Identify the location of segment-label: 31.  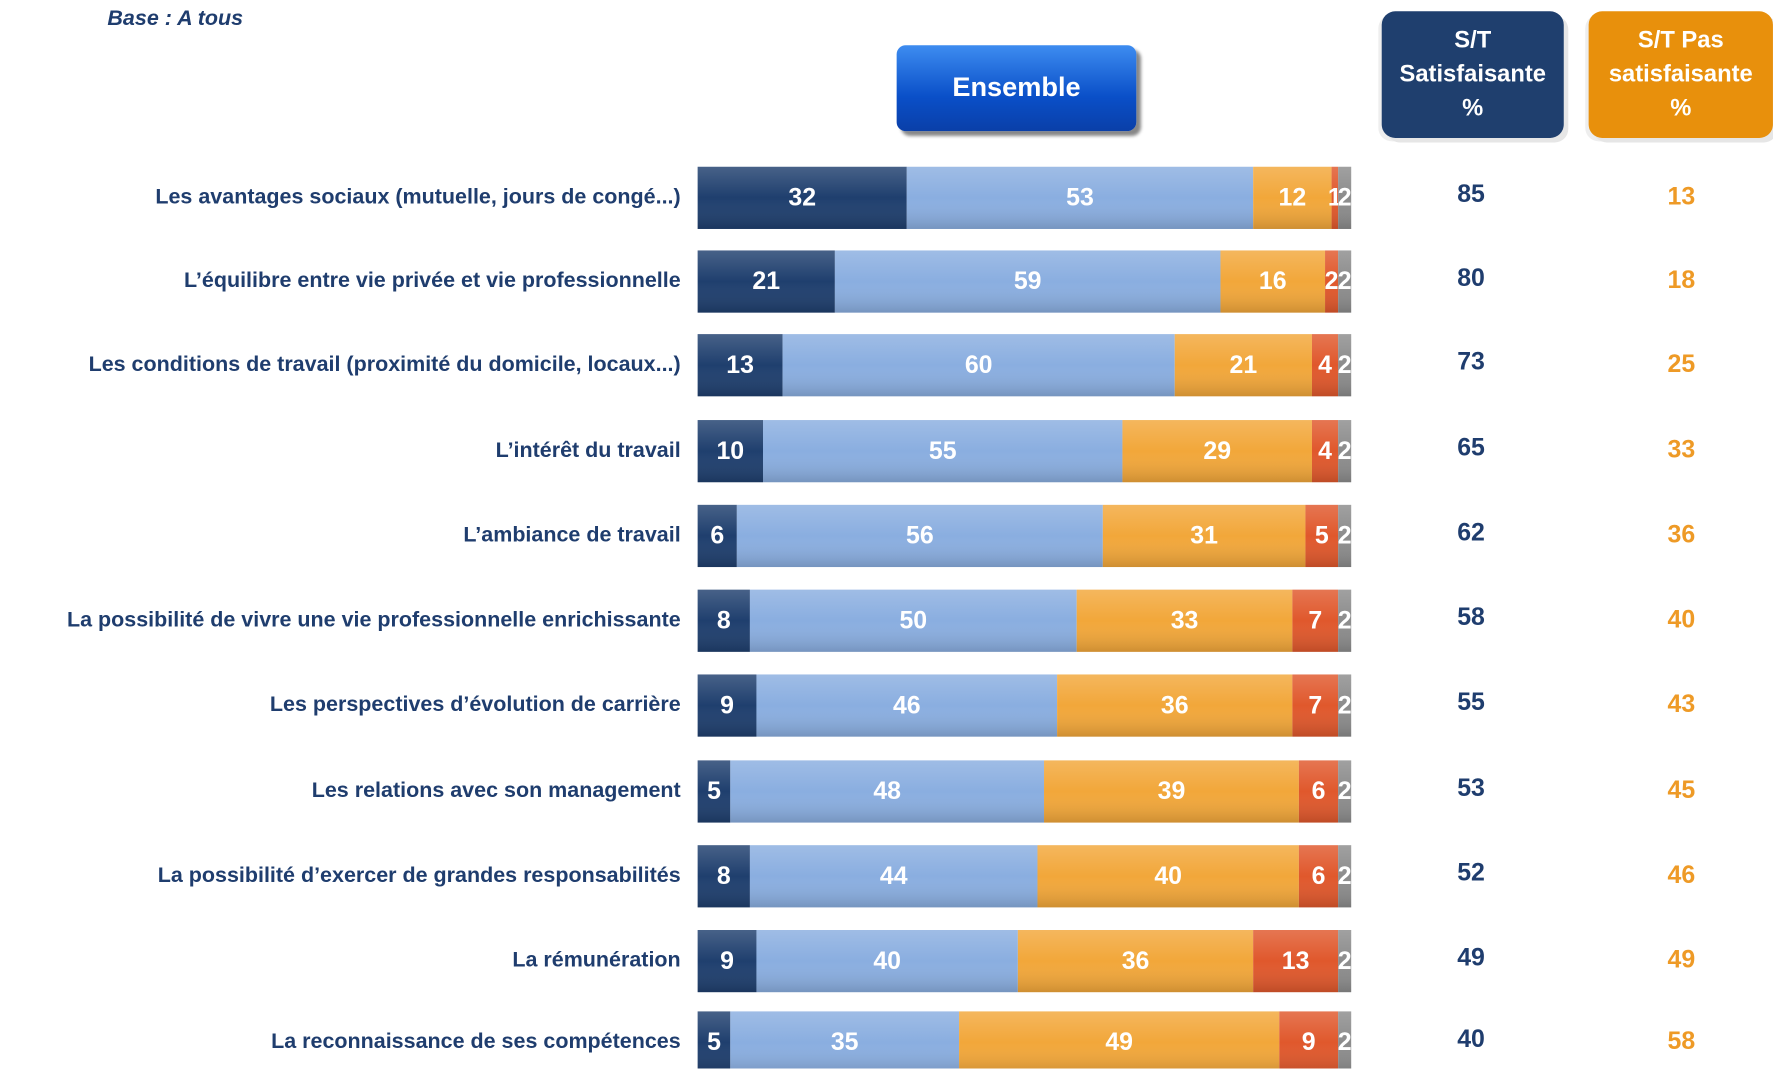
(1204, 536).